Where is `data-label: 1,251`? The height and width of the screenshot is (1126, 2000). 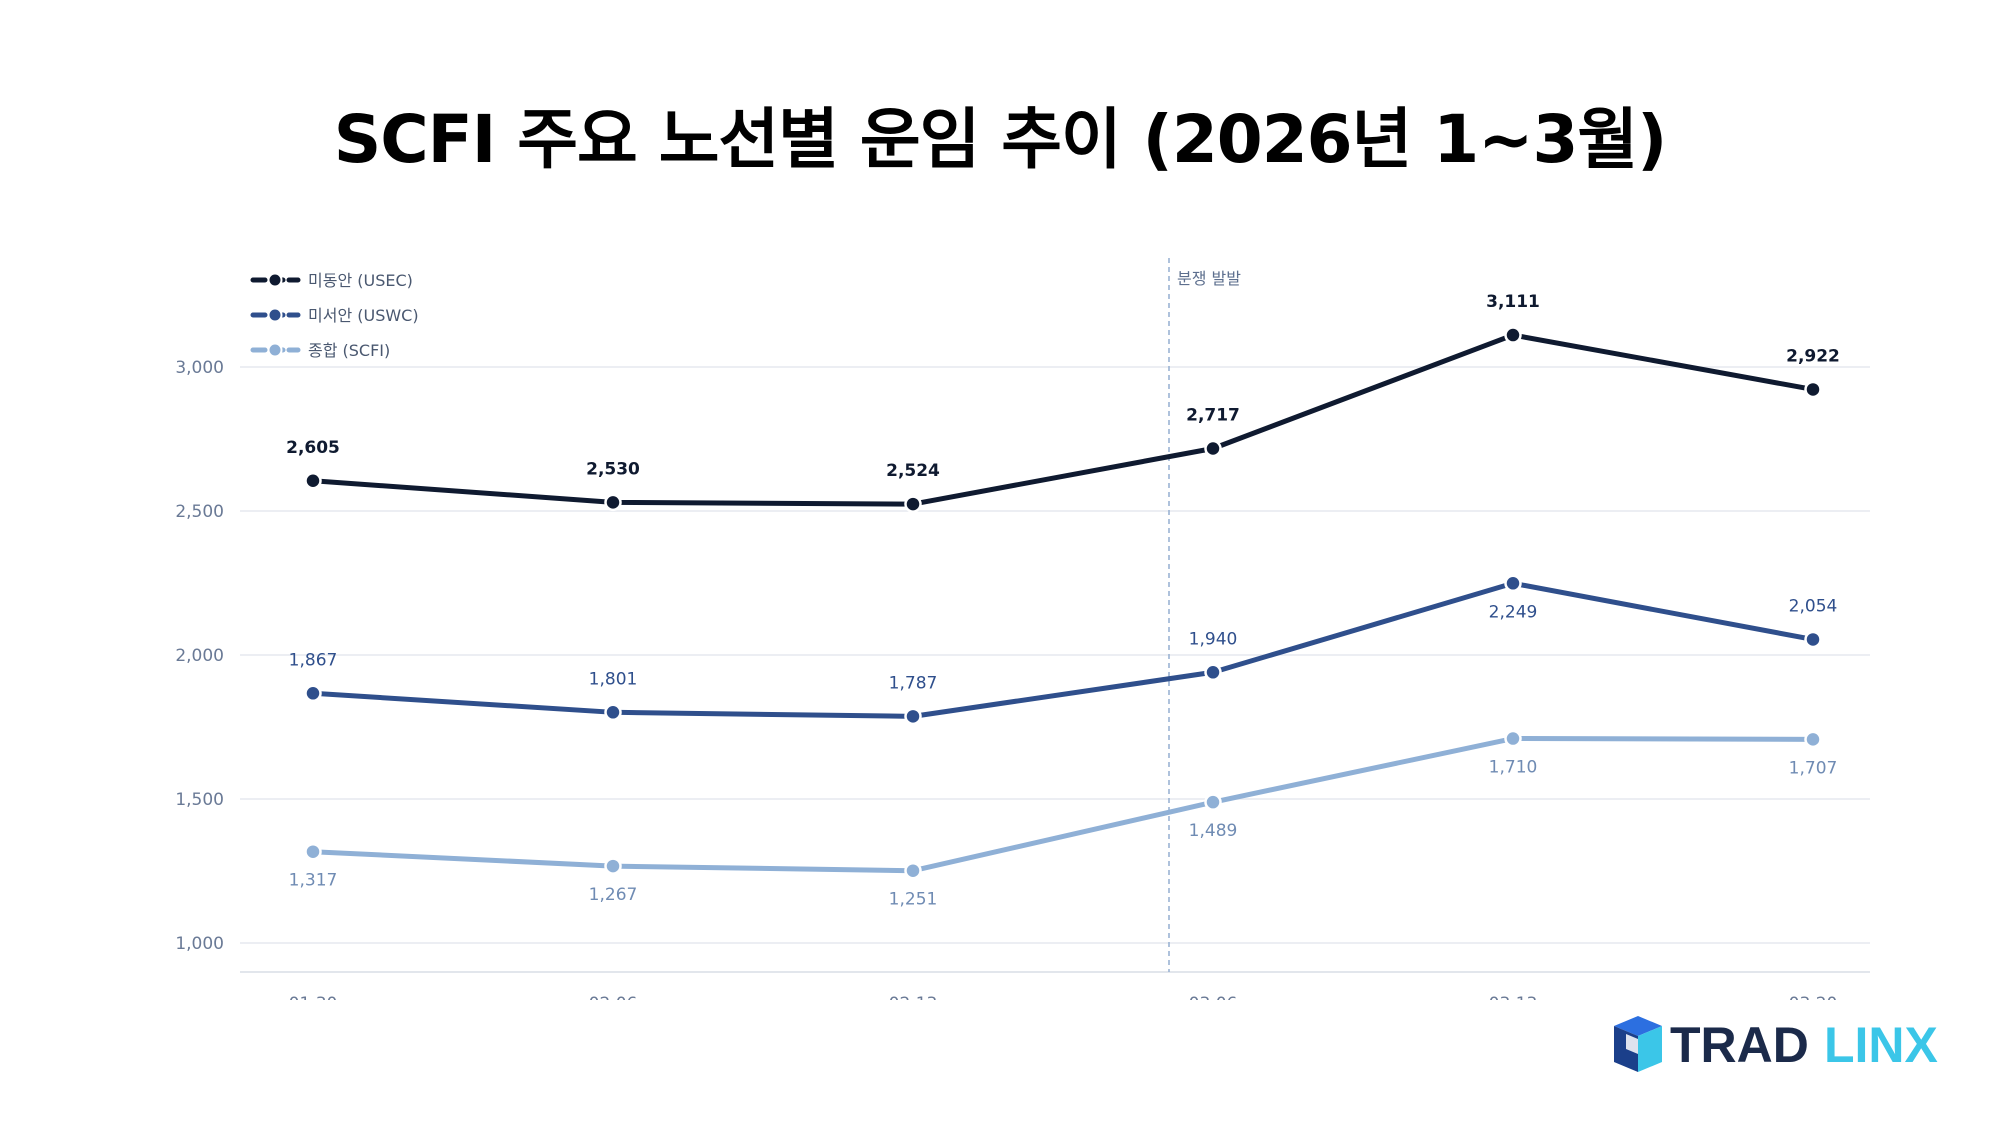 data-label: 1,251 is located at coordinates (913, 900).